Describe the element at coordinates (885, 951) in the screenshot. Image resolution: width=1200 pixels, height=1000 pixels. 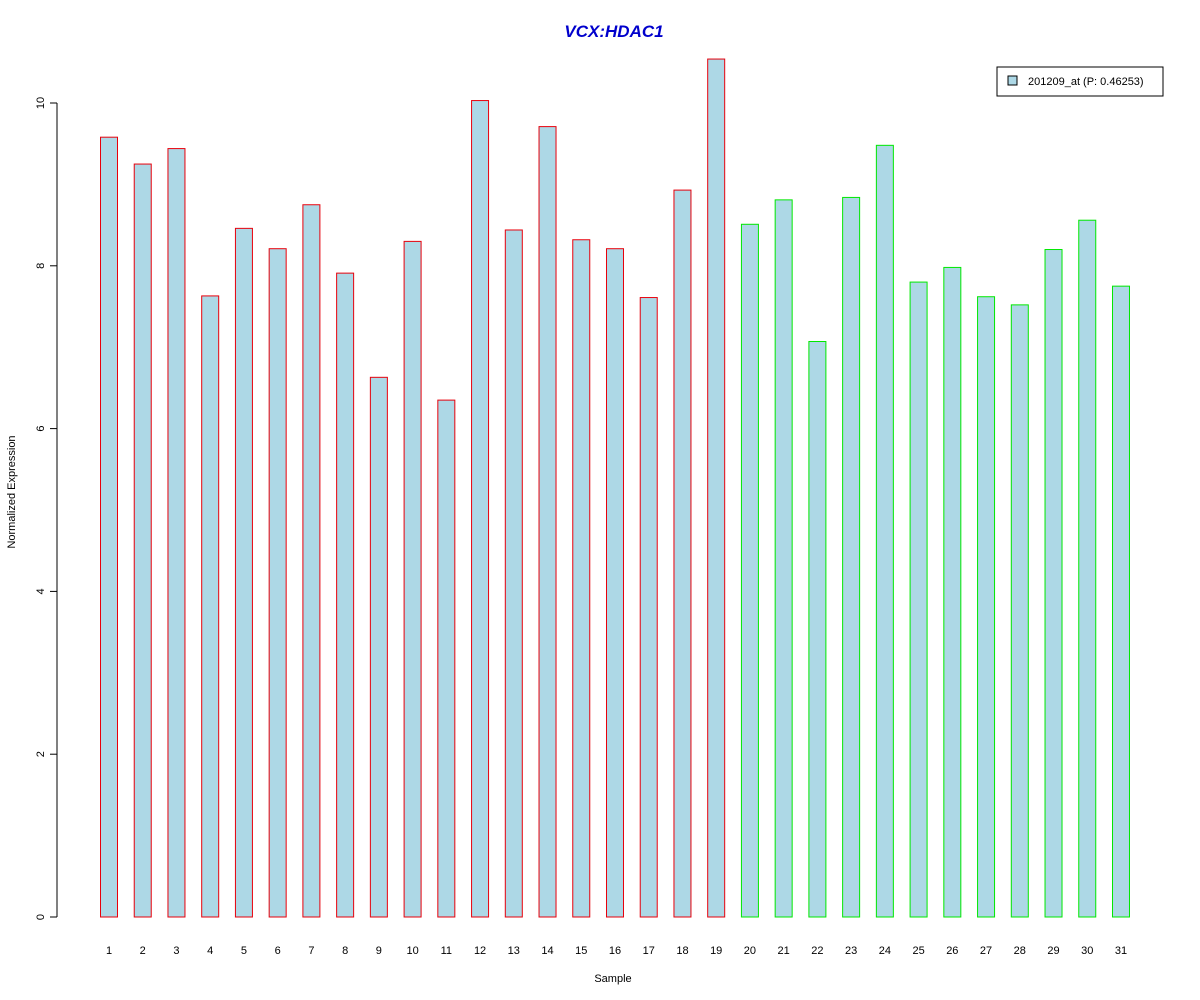
I see `x-tick-label: 24` at that location.